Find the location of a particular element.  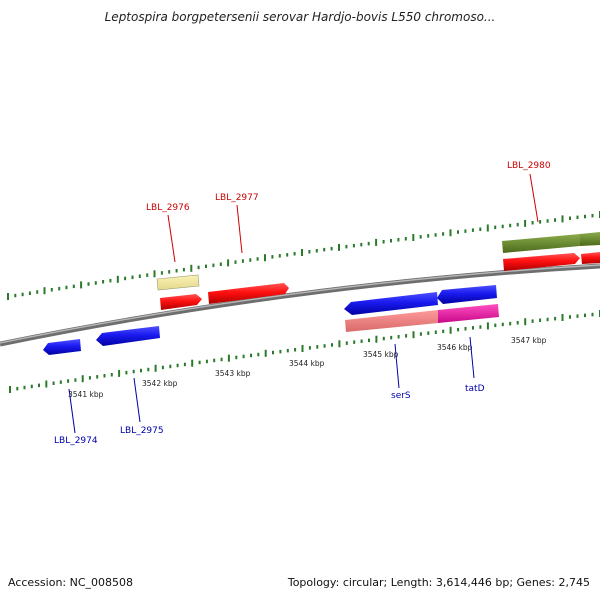

gene-label: tatD is located at coordinates (475, 389).